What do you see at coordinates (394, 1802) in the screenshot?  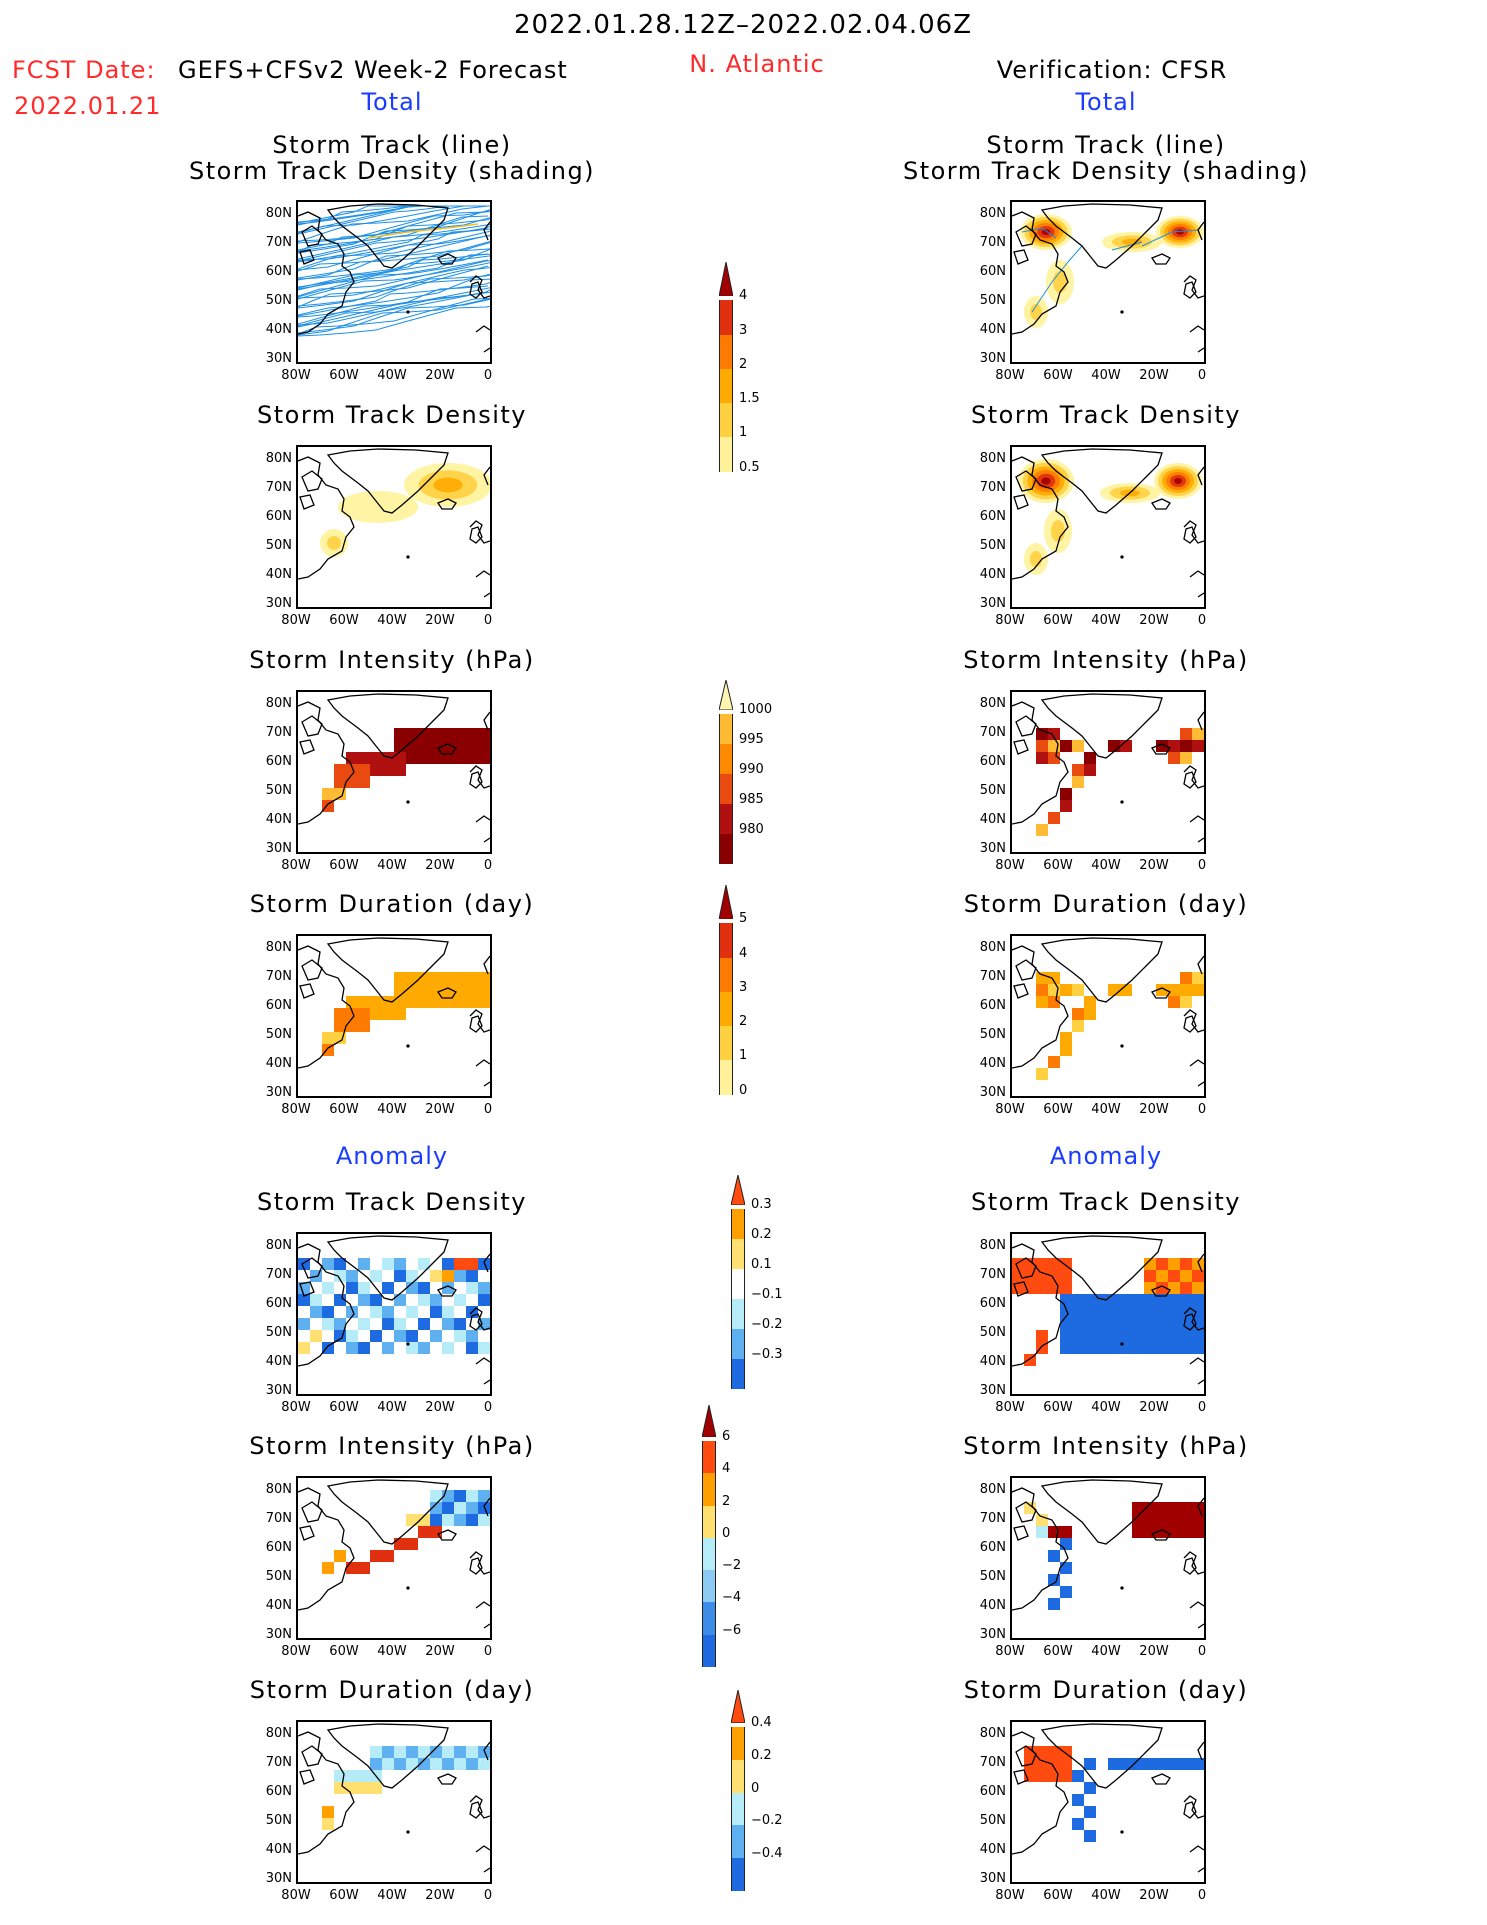 I see `map-adur-forecast` at bounding box center [394, 1802].